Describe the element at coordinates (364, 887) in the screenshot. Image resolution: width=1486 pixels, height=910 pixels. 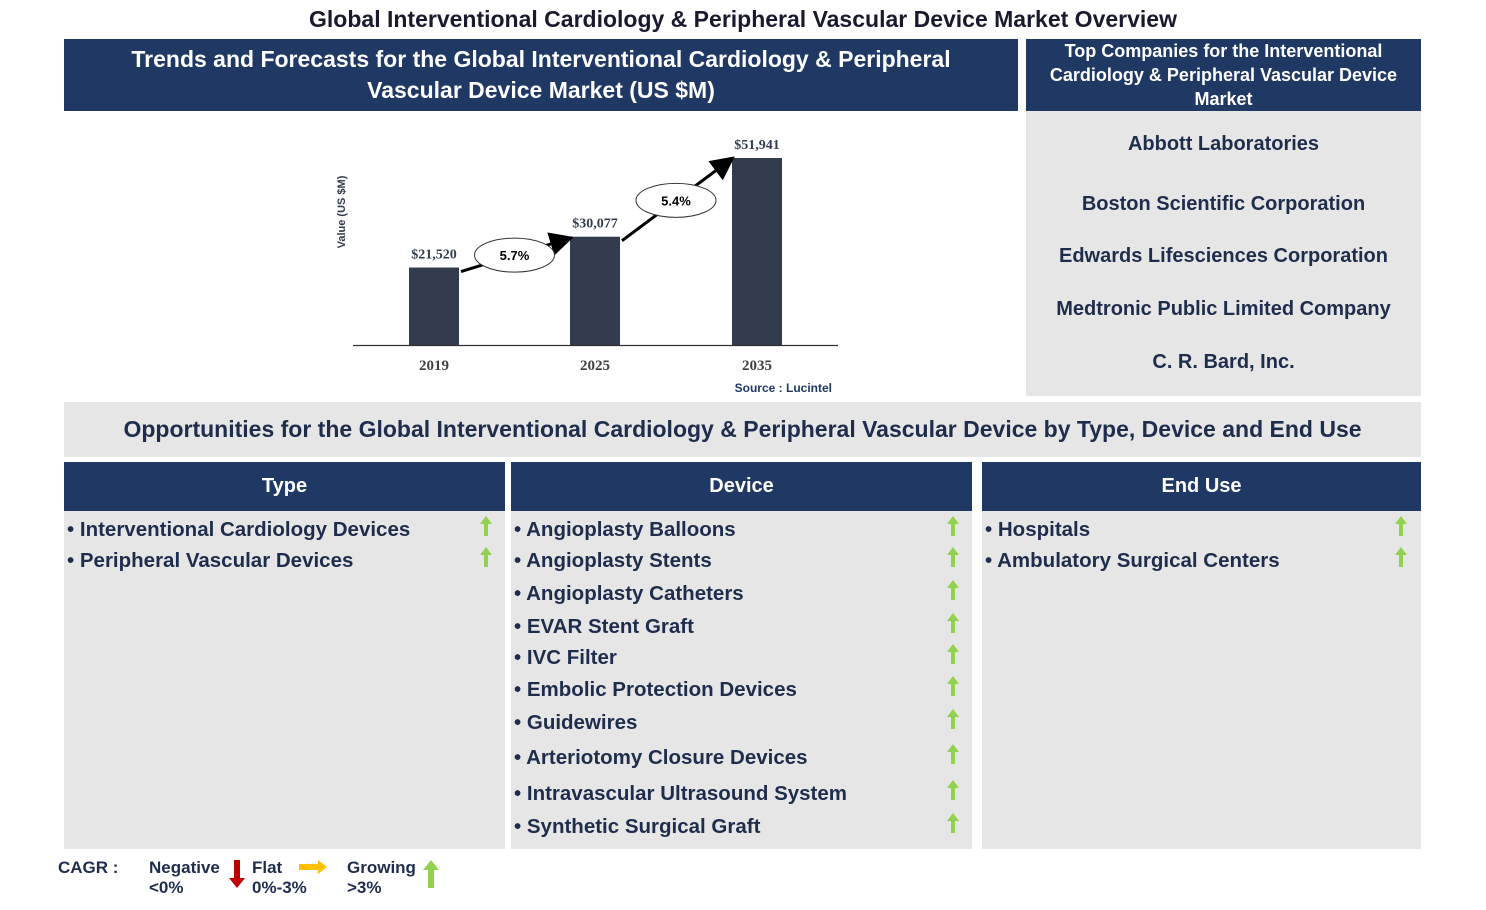
I see `legend-growing-range: >3%` at that location.